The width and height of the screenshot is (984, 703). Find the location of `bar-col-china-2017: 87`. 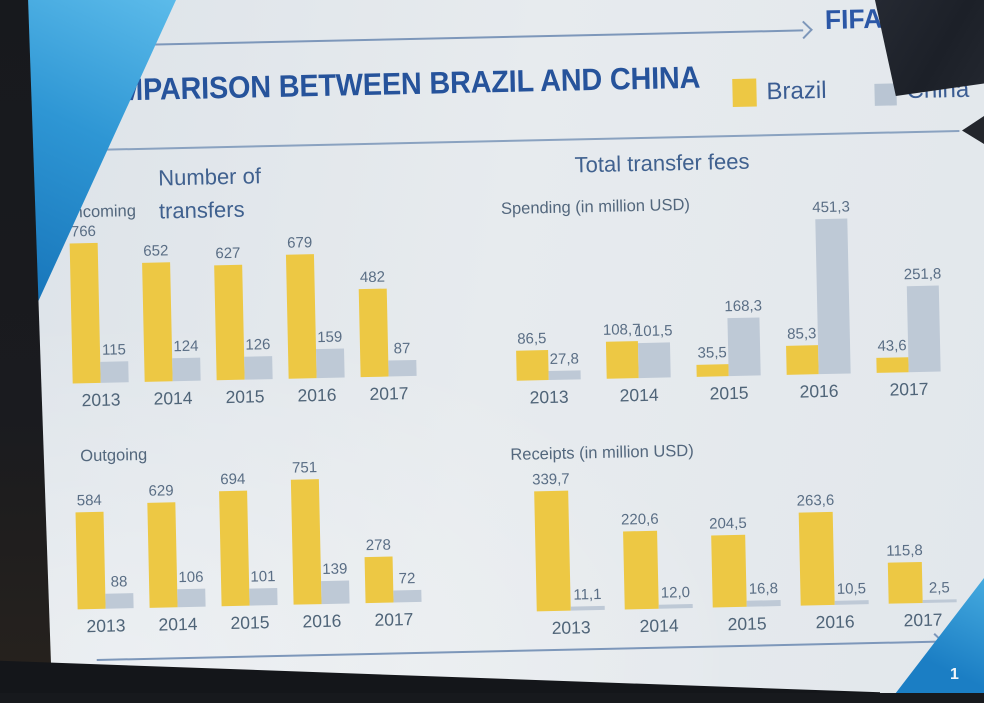

bar-col-china-2017: 87 is located at coordinates (402, 358).